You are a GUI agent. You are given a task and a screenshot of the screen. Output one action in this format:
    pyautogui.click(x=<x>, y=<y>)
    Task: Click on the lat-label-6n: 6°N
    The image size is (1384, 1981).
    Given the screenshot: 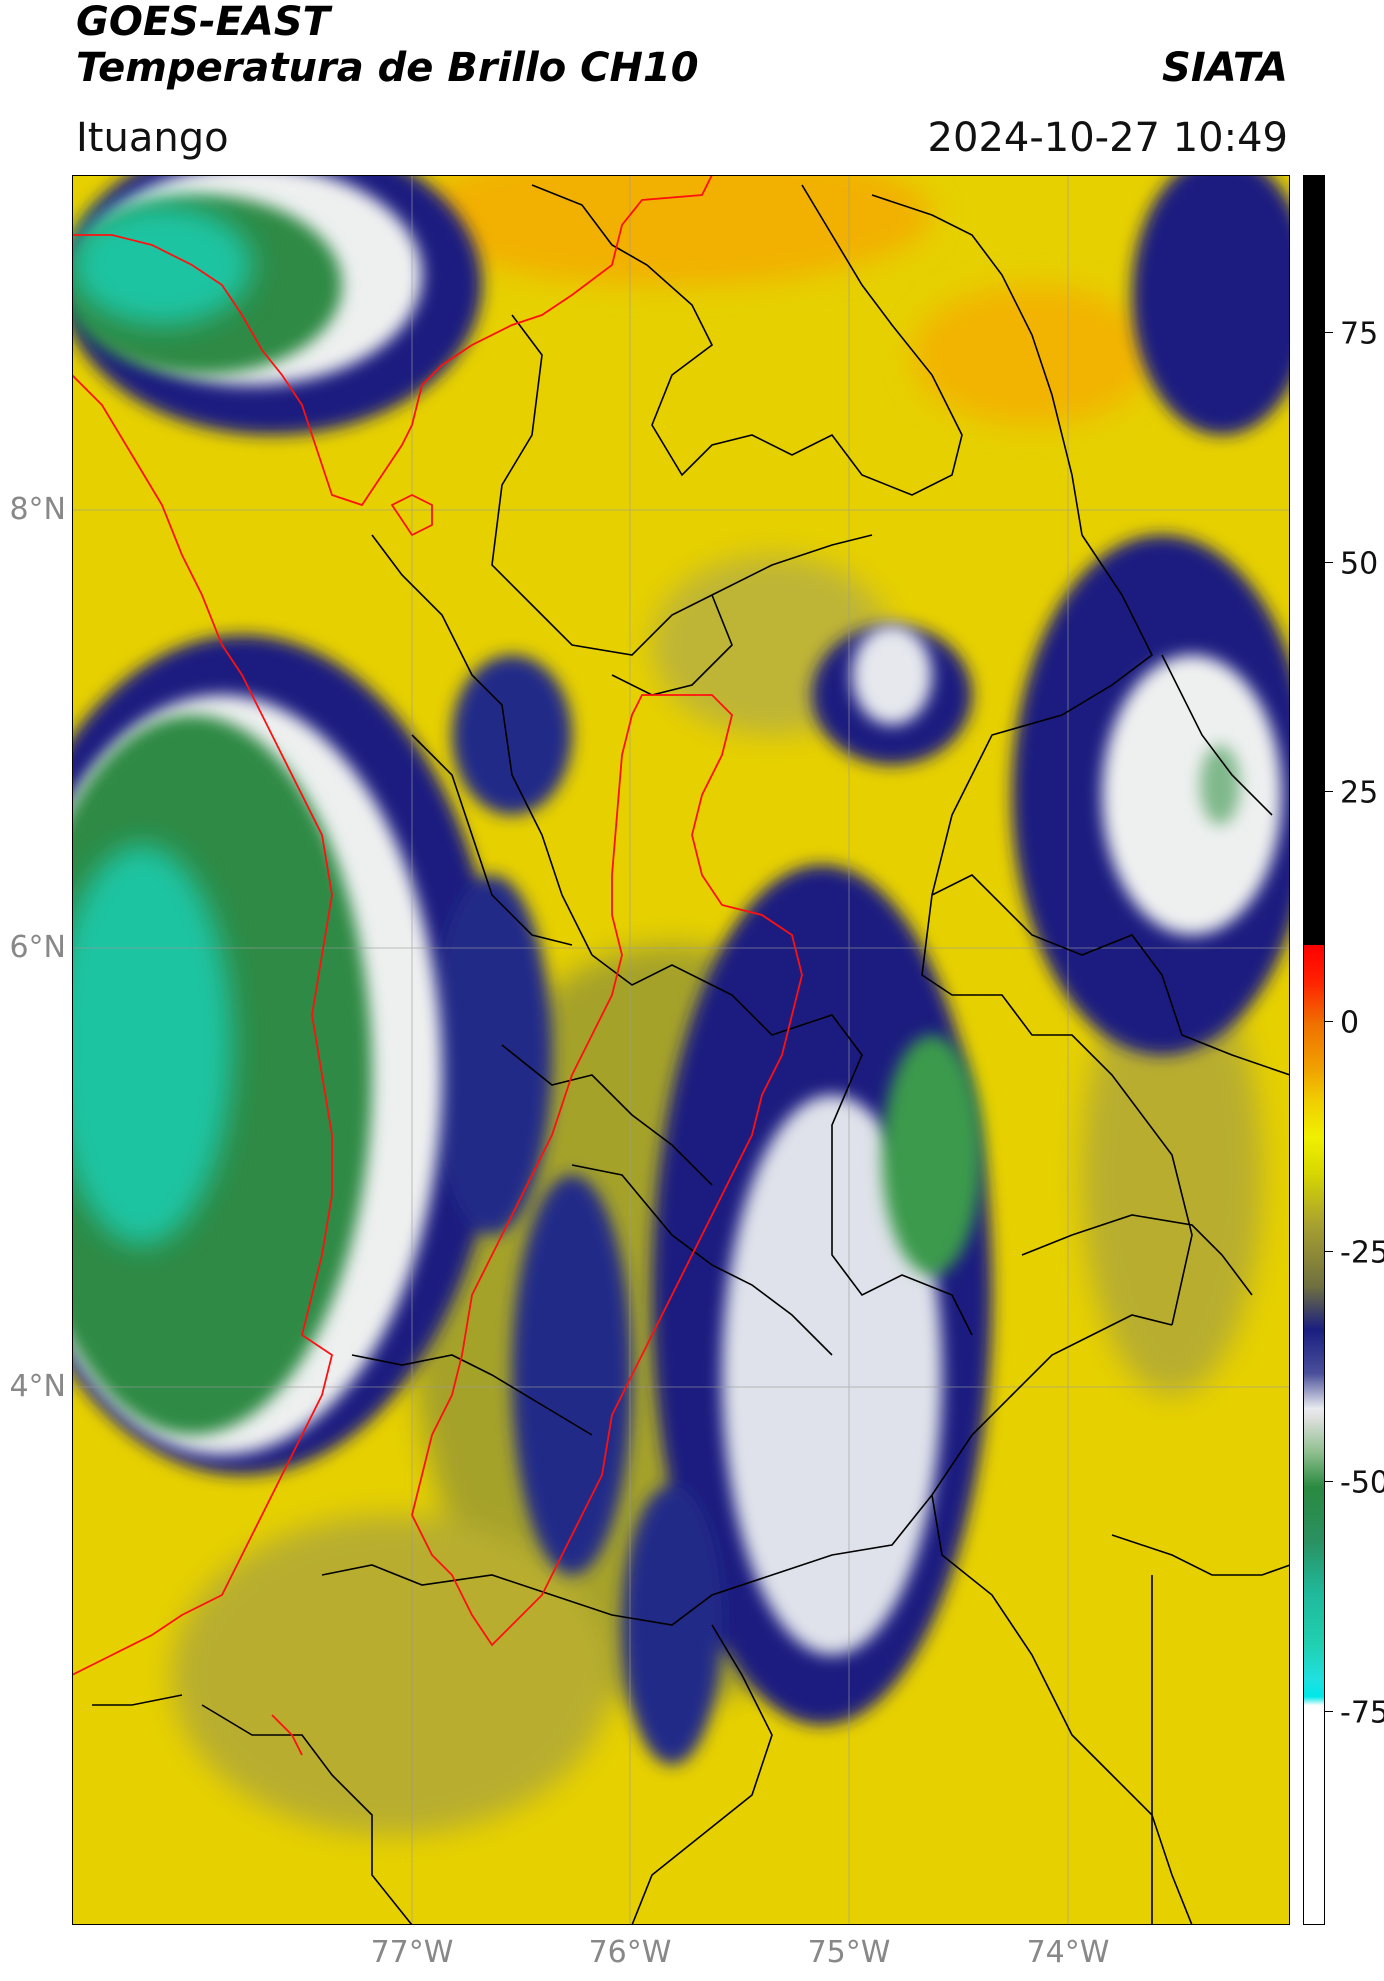 What is the action you would take?
    pyautogui.click(x=37, y=947)
    